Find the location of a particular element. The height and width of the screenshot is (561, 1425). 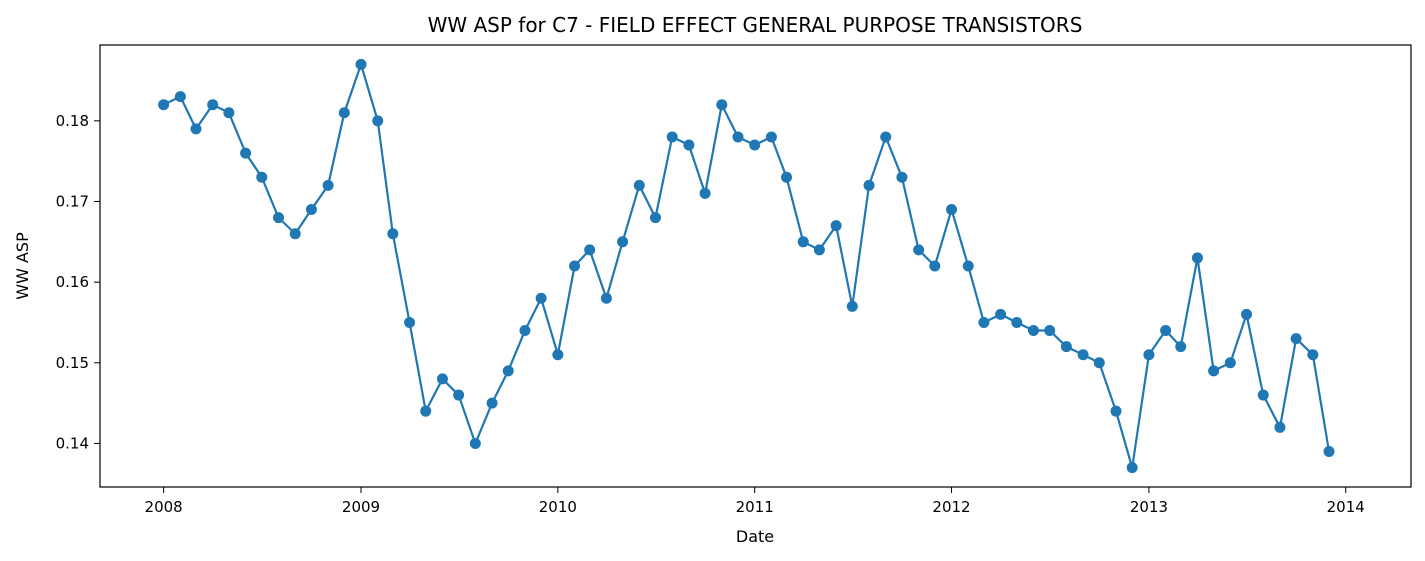

x-tick-label: 2013 is located at coordinates (1149, 507).